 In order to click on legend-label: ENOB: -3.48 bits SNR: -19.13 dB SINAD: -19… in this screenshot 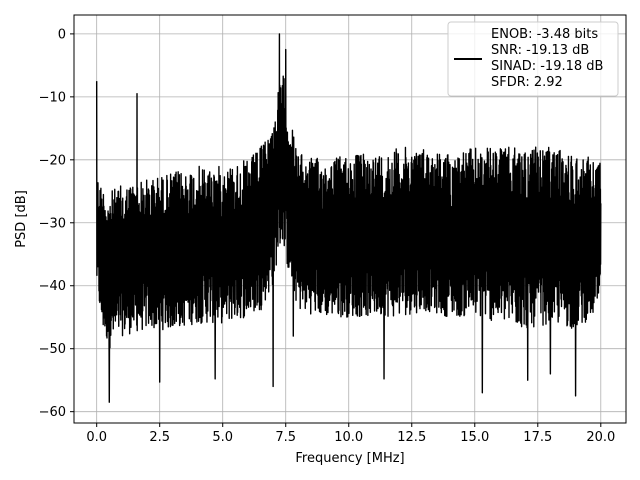, I will do `click(547, 58)`.